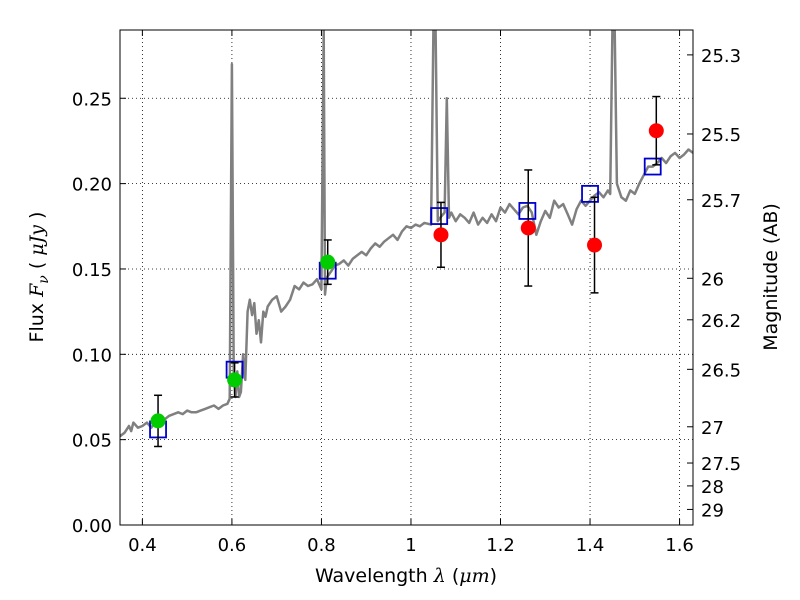 The width and height of the screenshot is (800, 600). I want to click on y-tick-label: 0.20, so click(92, 185).